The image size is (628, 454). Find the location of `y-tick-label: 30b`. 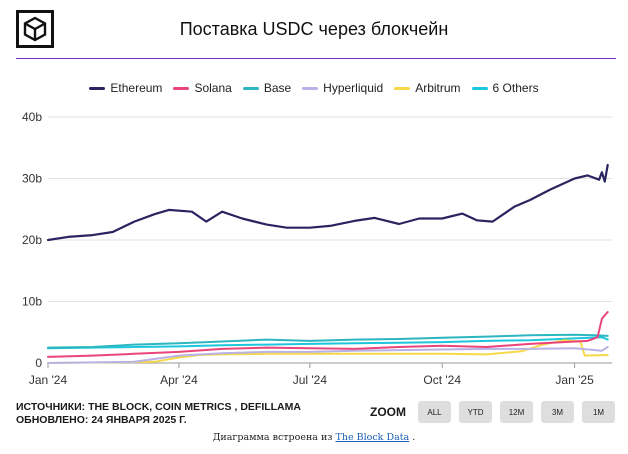

y-tick-label: 30b is located at coordinates (32, 179).